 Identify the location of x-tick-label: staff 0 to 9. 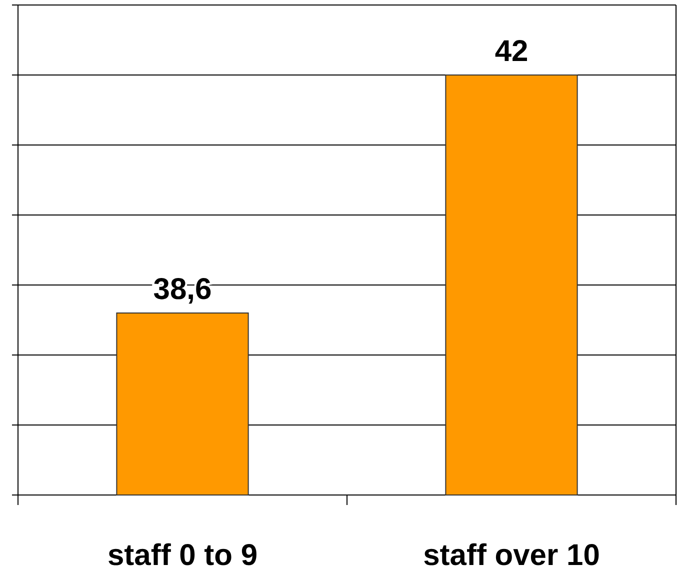
(182, 555).